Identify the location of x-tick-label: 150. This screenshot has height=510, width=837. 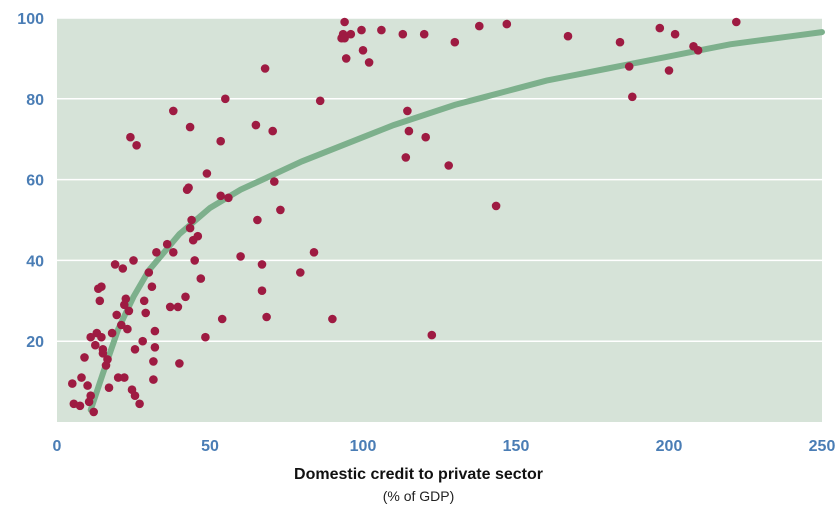
(516, 446).